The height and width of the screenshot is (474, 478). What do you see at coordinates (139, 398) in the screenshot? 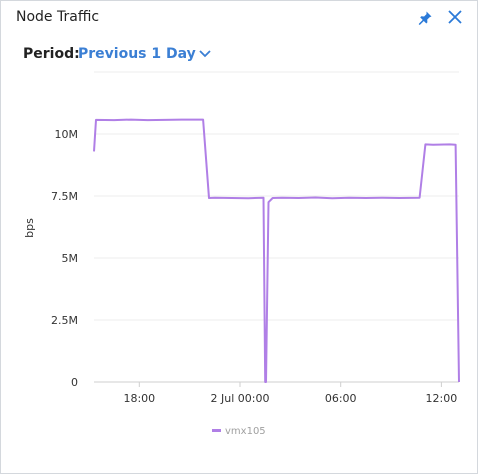
I see `x-tick-label: 18:00` at bounding box center [139, 398].